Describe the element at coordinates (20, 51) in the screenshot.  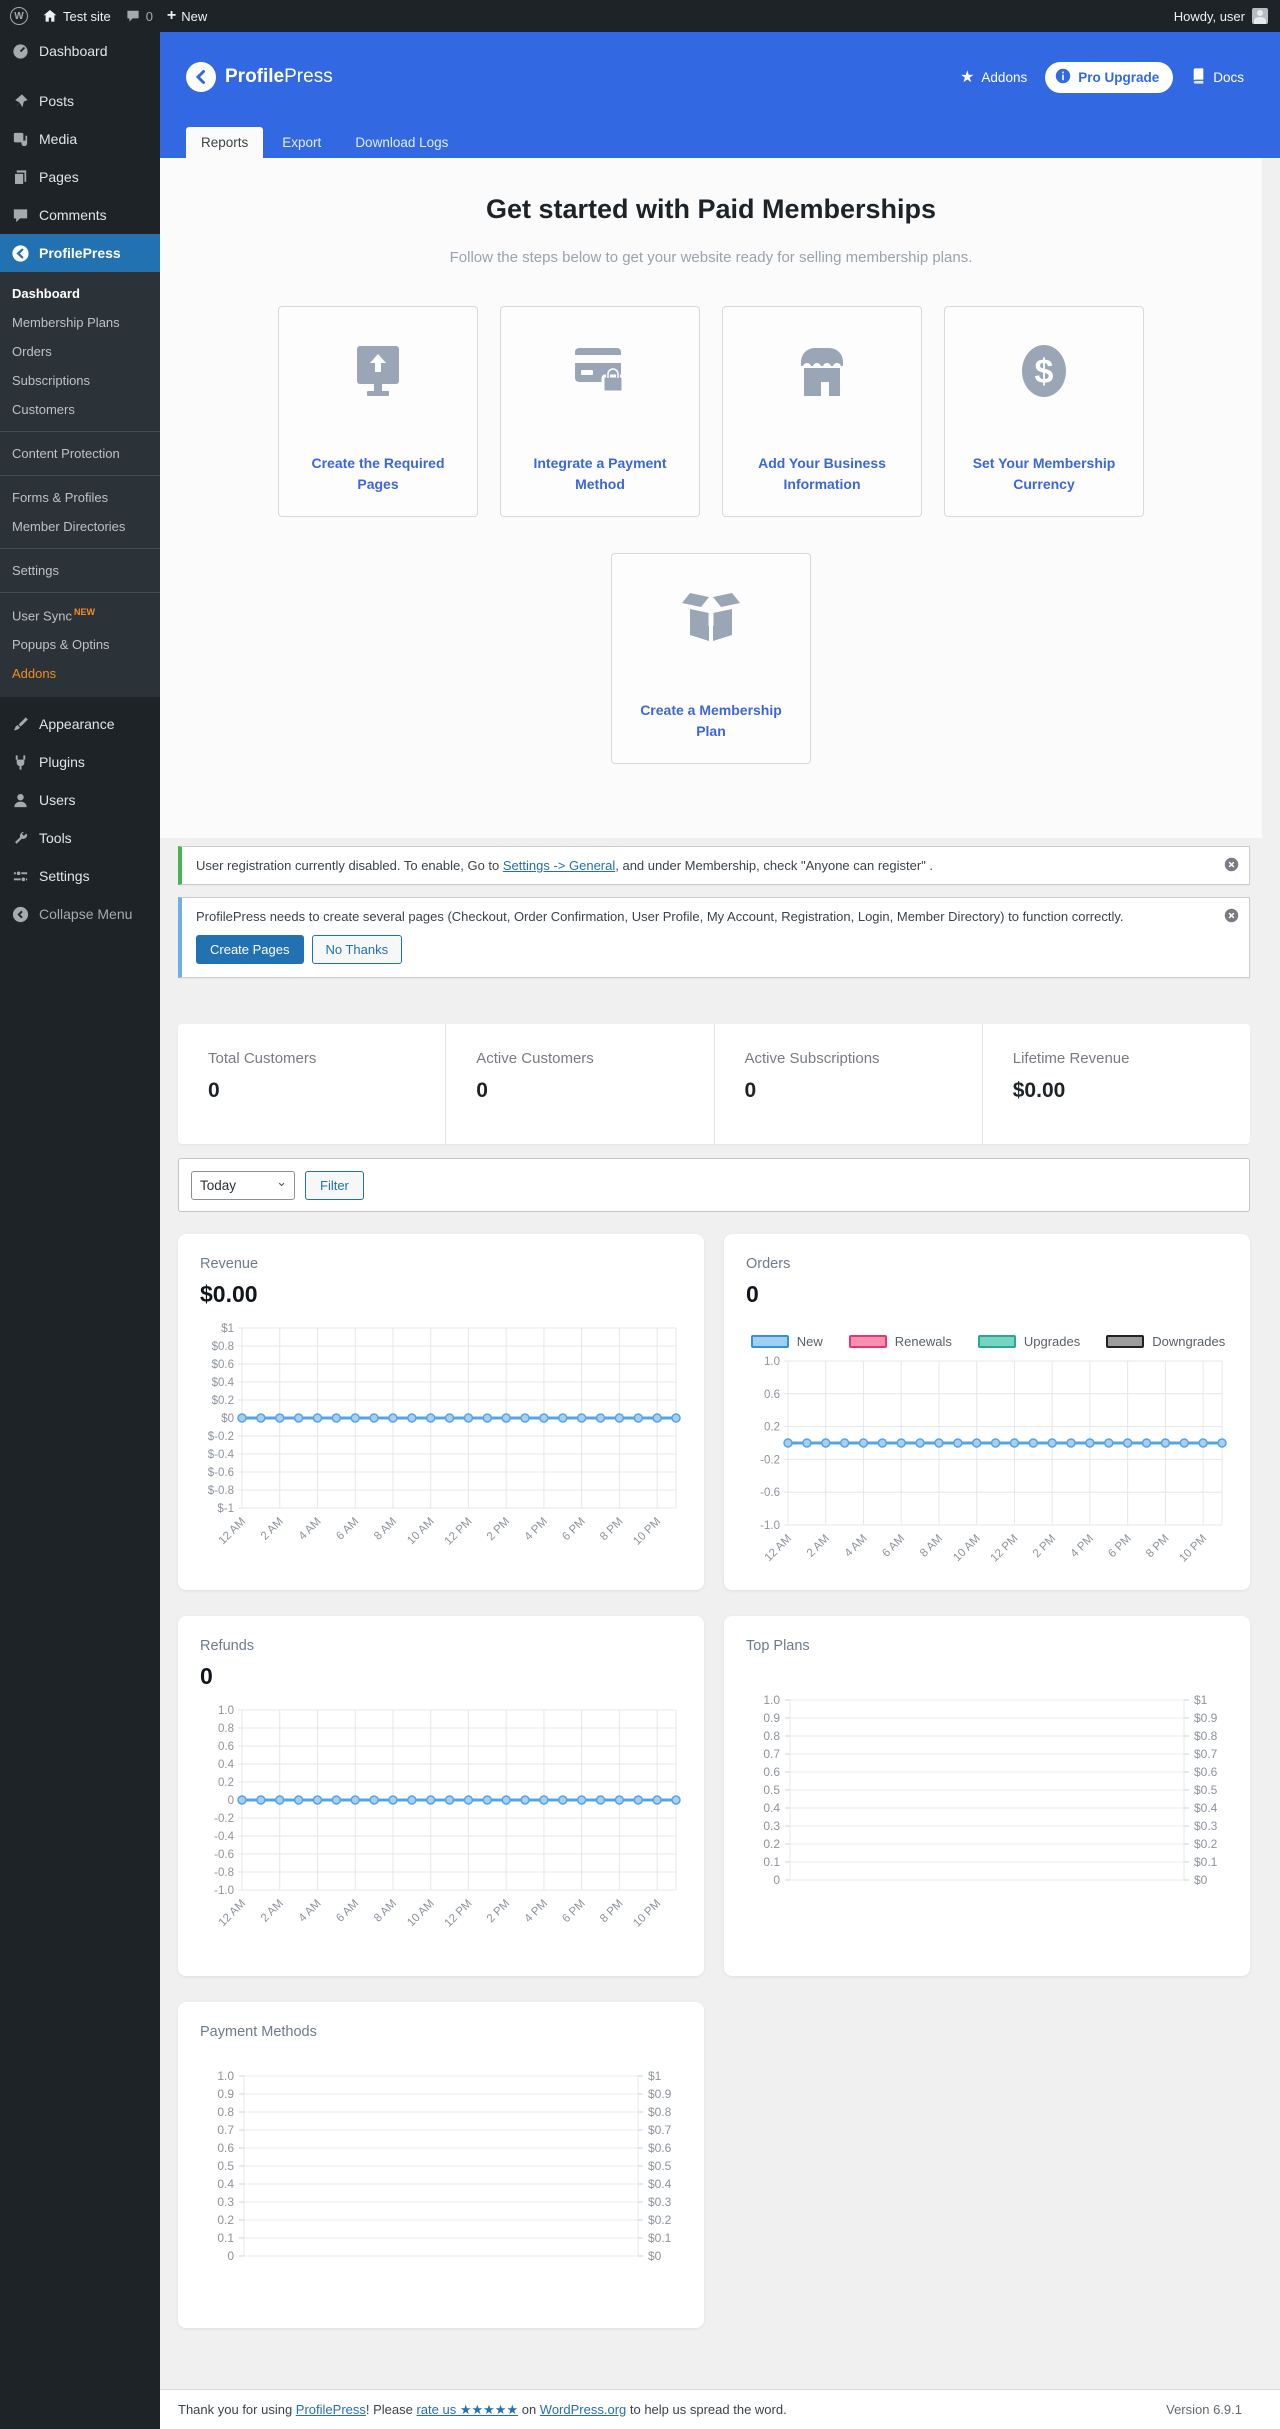
I see `dashboard-icon` at that location.